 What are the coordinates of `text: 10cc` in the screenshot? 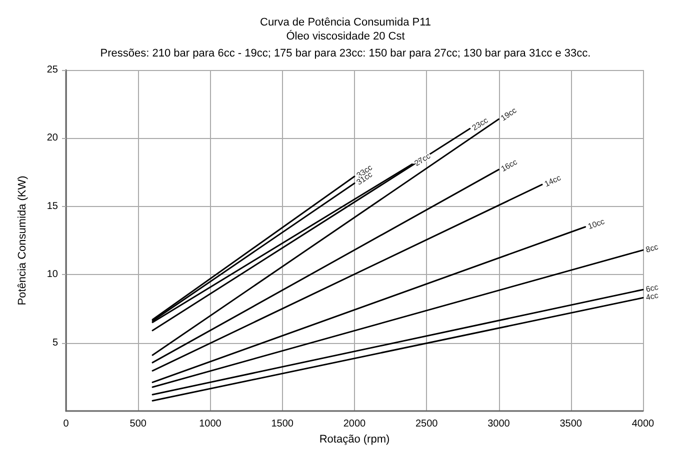 It's located at (596, 224).